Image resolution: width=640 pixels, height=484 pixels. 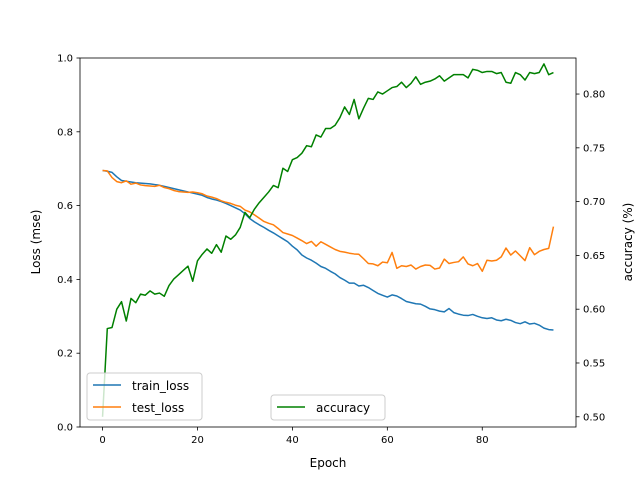 What do you see at coordinates (343, 408) in the screenshot?
I see `legend-label-accuracy: accuracy` at bounding box center [343, 408].